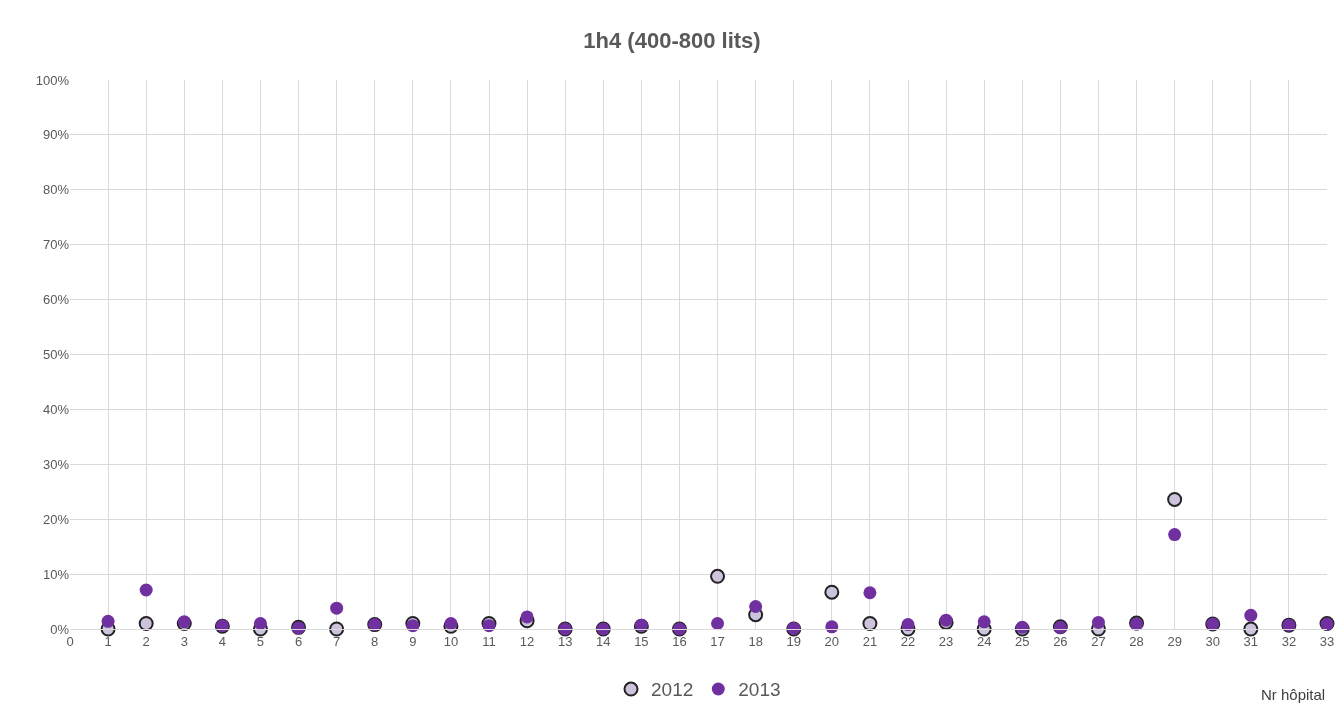 The height and width of the screenshot is (720, 1344). I want to click on x-tick-label: 19, so click(793, 641).